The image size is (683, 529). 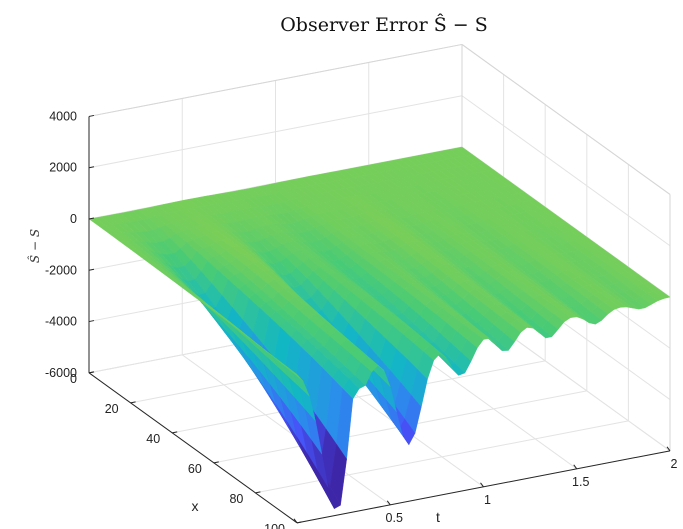 What do you see at coordinates (295, 374) in the screenshot?
I see `surface-patch` at bounding box center [295, 374].